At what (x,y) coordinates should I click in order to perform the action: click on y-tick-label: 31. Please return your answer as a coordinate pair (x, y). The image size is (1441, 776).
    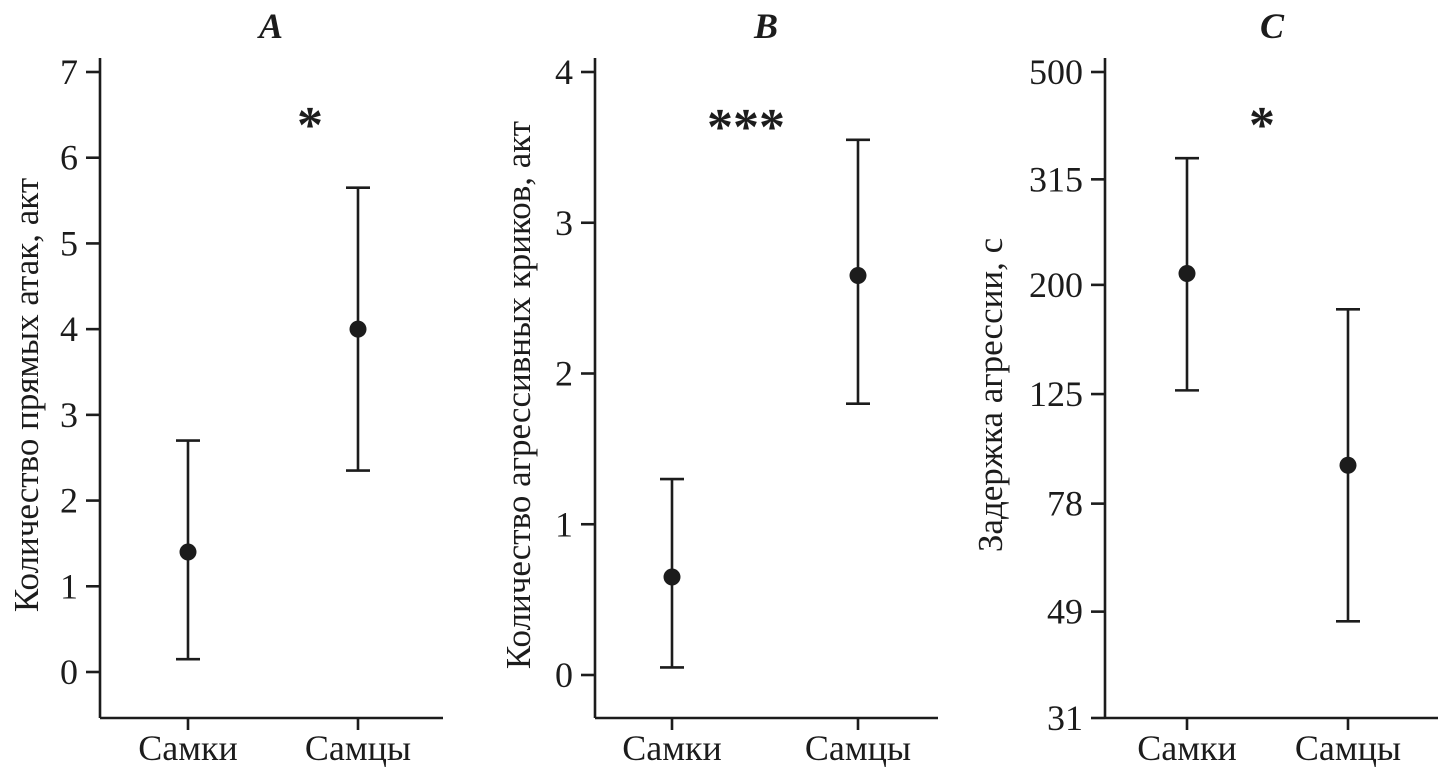
    Looking at the image, I should click on (1065, 718).